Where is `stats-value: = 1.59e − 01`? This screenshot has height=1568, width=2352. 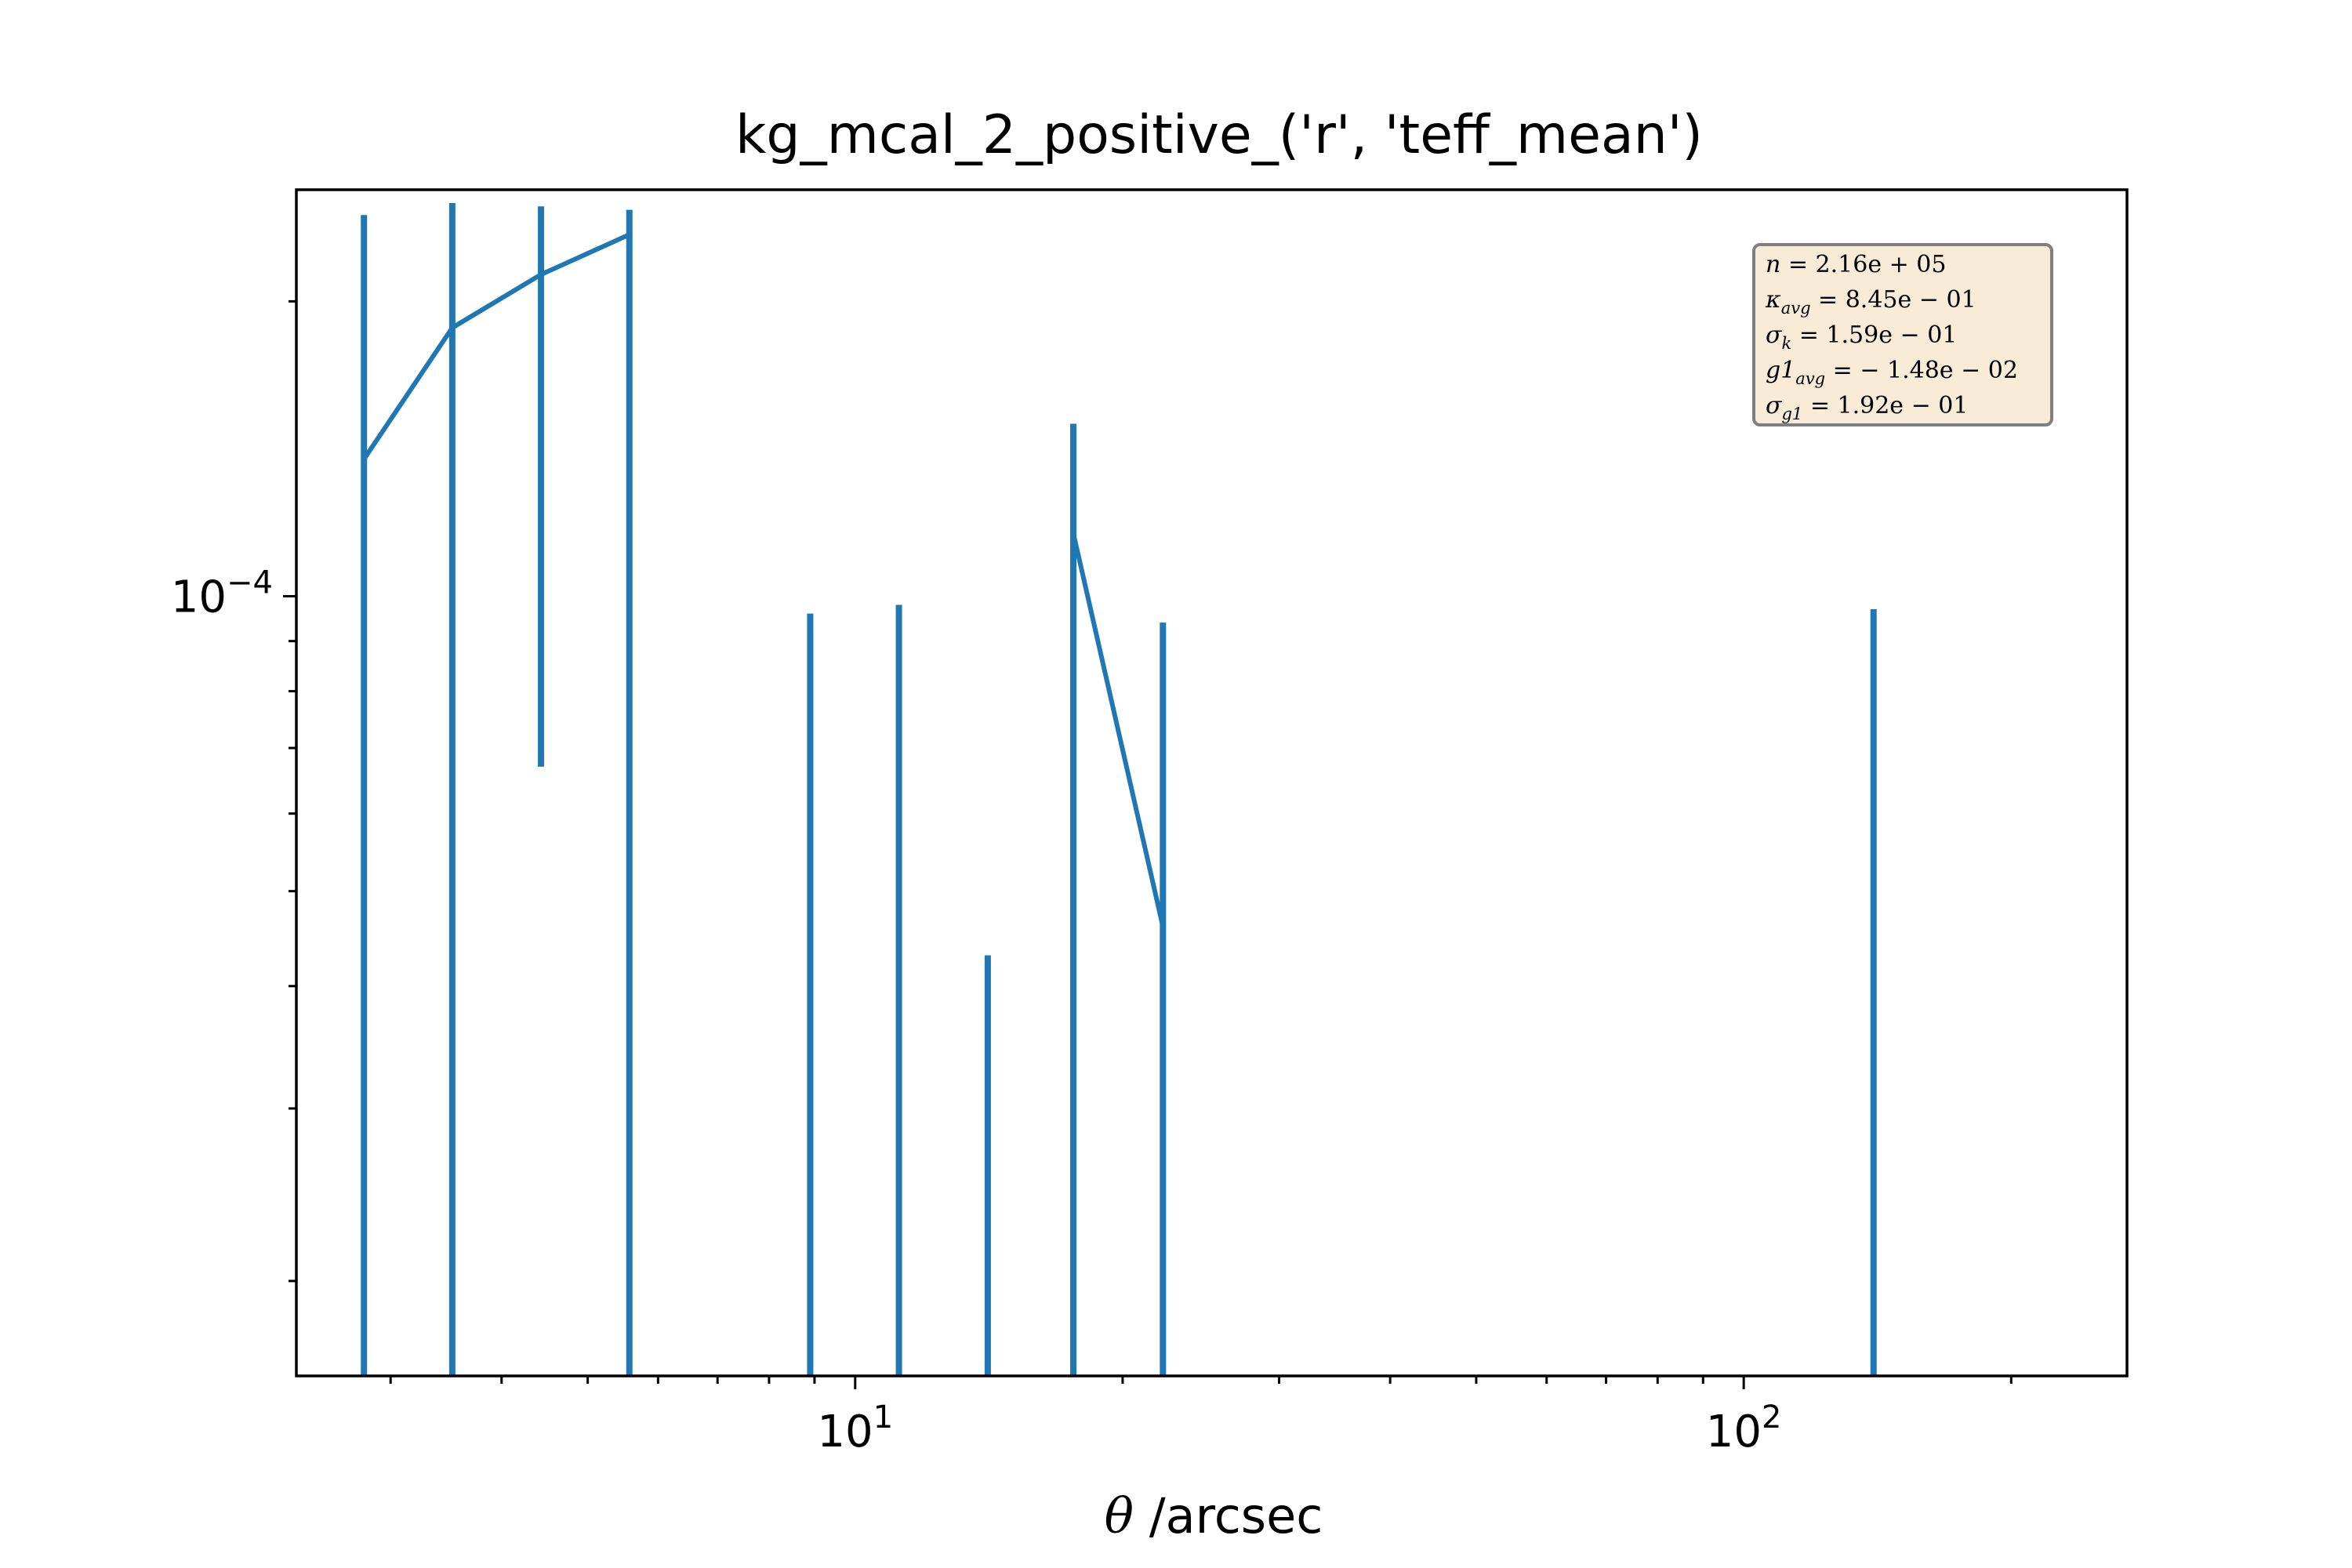 stats-value: = 1.59e − 01 is located at coordinates (1874, 335).